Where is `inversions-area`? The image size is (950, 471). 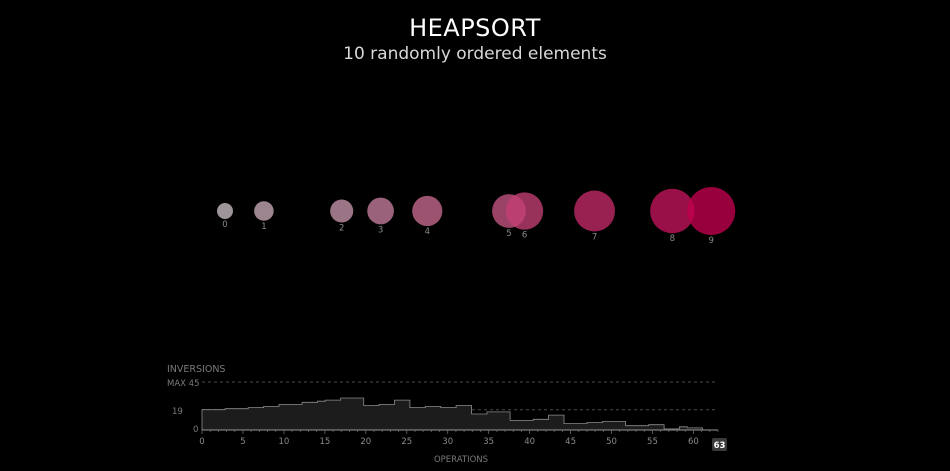 inversions-area is located at coordinates (459, 414).